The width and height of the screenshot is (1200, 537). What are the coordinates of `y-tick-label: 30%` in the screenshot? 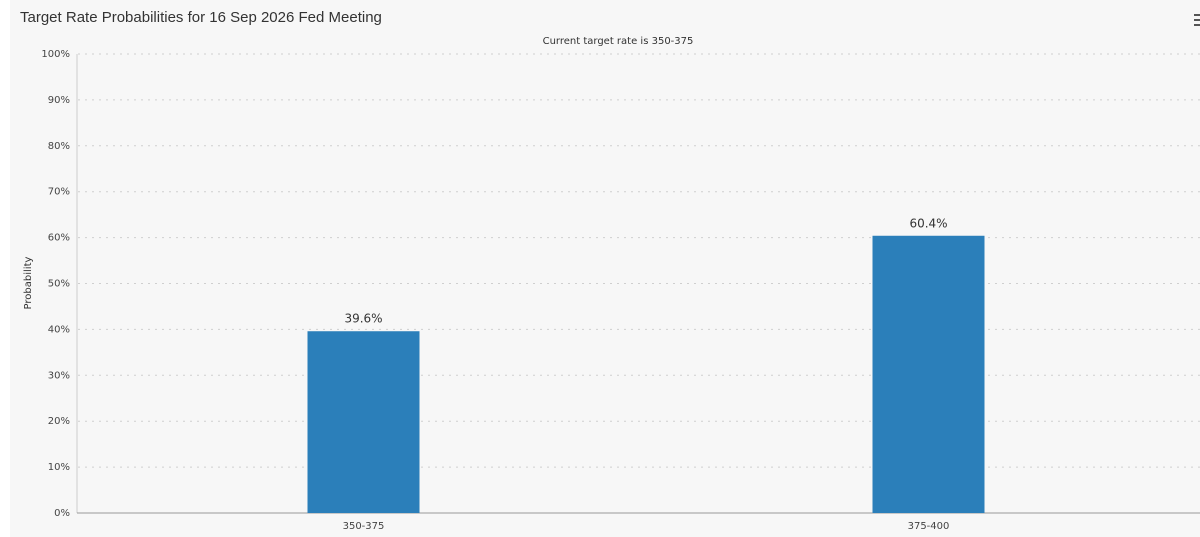 It's located at (59, 375).